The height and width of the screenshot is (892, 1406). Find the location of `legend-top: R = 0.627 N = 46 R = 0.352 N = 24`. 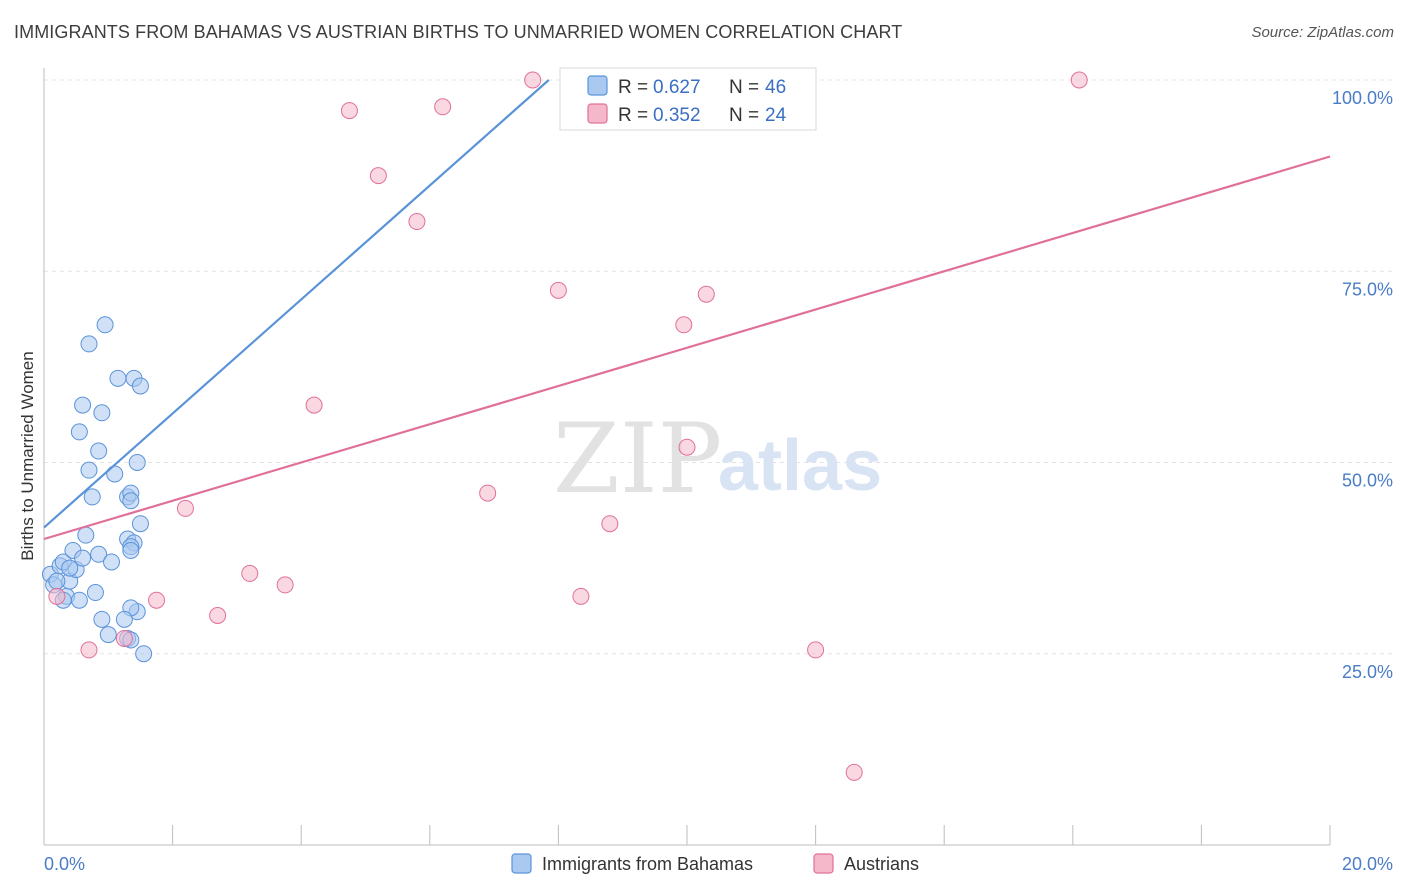

legend-top: R = 0.627 N = 46 R = 0.352 N = 24 is located at coordinates (688, 99).